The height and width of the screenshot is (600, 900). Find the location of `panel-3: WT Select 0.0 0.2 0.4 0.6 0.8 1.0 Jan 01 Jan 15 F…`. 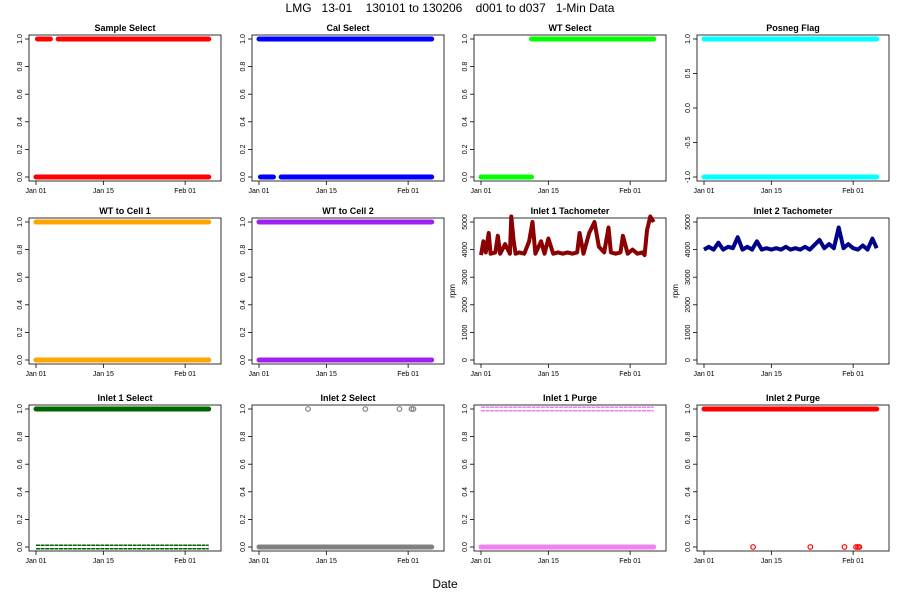

panel-3: WT Select 0.0 0.2 0.4 0.6 0.8 1.0 Jan 01 Jan 15 F… is located at coordinates (564, 109).